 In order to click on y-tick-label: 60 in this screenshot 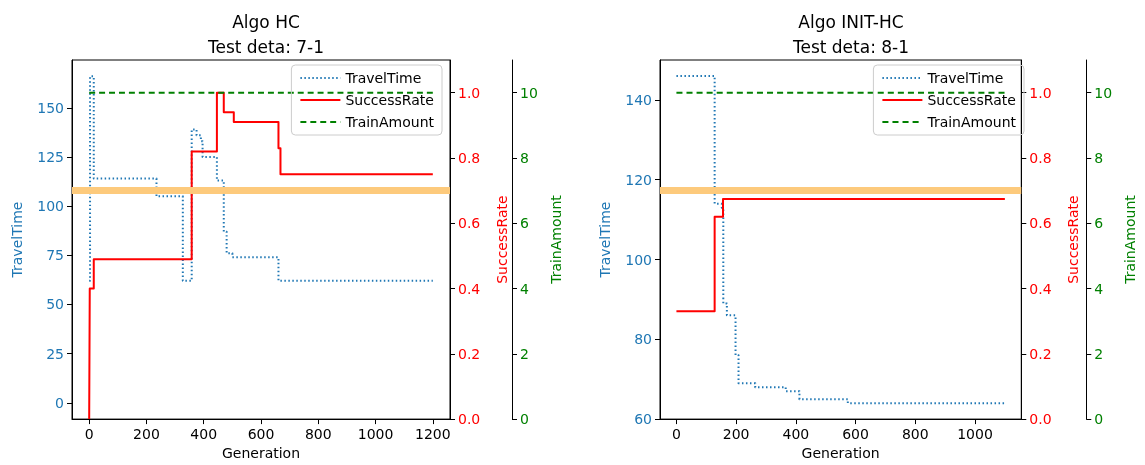, I will do `click(643, 419)`.